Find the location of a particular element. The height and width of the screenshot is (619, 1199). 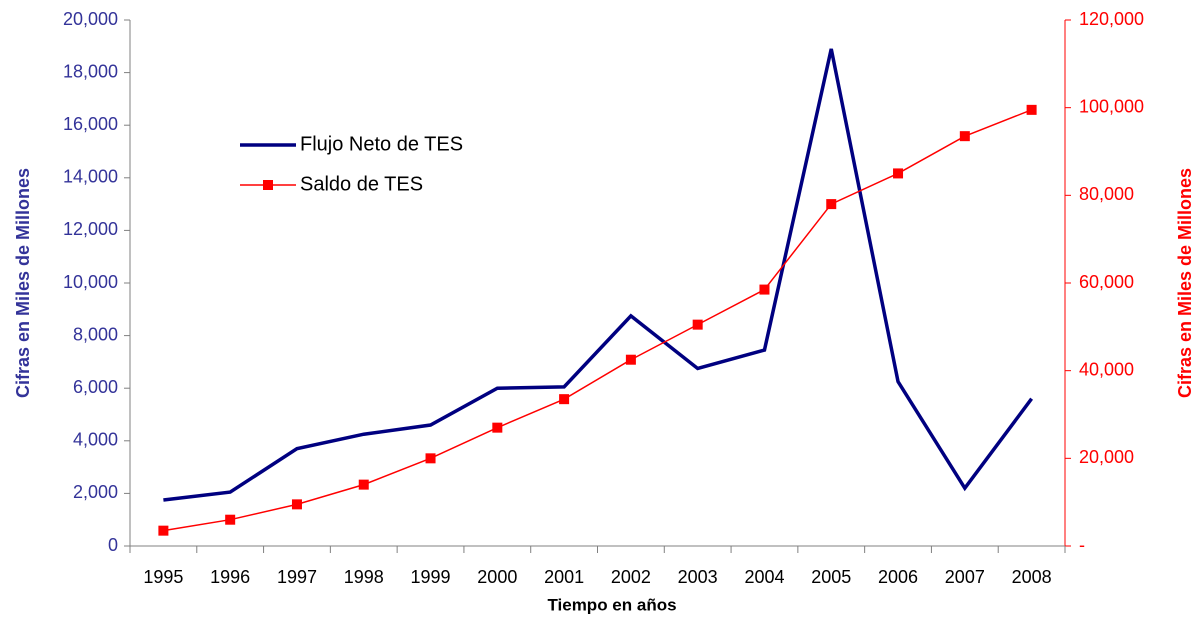

y-tick-label: 2,000 is located at coordinates (95, 492).